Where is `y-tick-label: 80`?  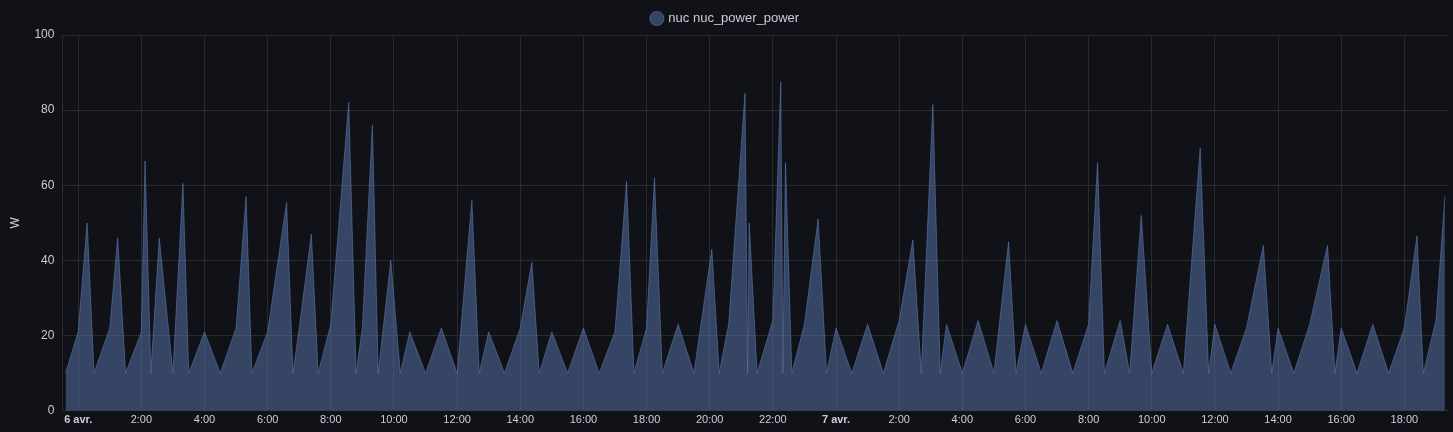
y-tick-label: 80 is located at coordinates (48, 109).